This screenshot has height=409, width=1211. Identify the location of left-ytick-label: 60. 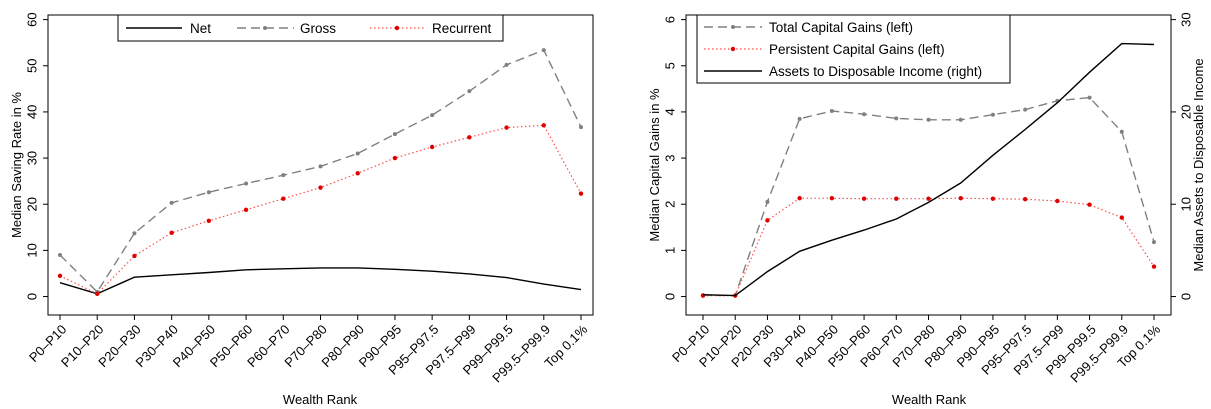
(32, 19).